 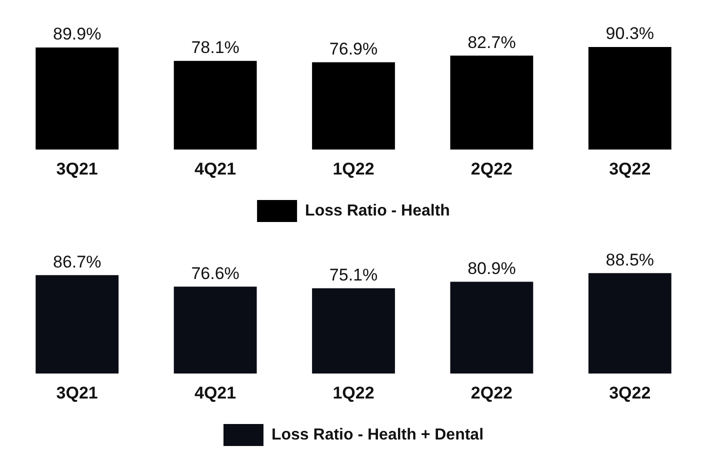 I want to click on legend-label: Loss Ratio - Health, so click(x=377, y=211).